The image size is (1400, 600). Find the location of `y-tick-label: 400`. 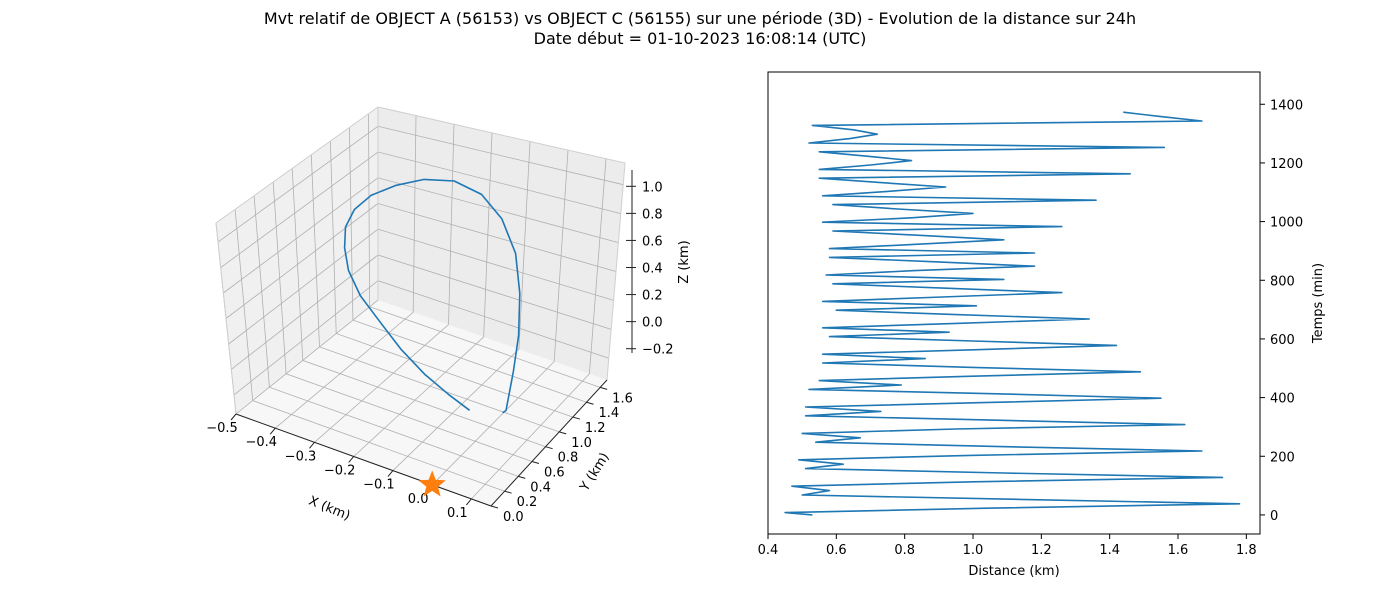

y-tick-label: 400 is located at coordinates (1282, 399).